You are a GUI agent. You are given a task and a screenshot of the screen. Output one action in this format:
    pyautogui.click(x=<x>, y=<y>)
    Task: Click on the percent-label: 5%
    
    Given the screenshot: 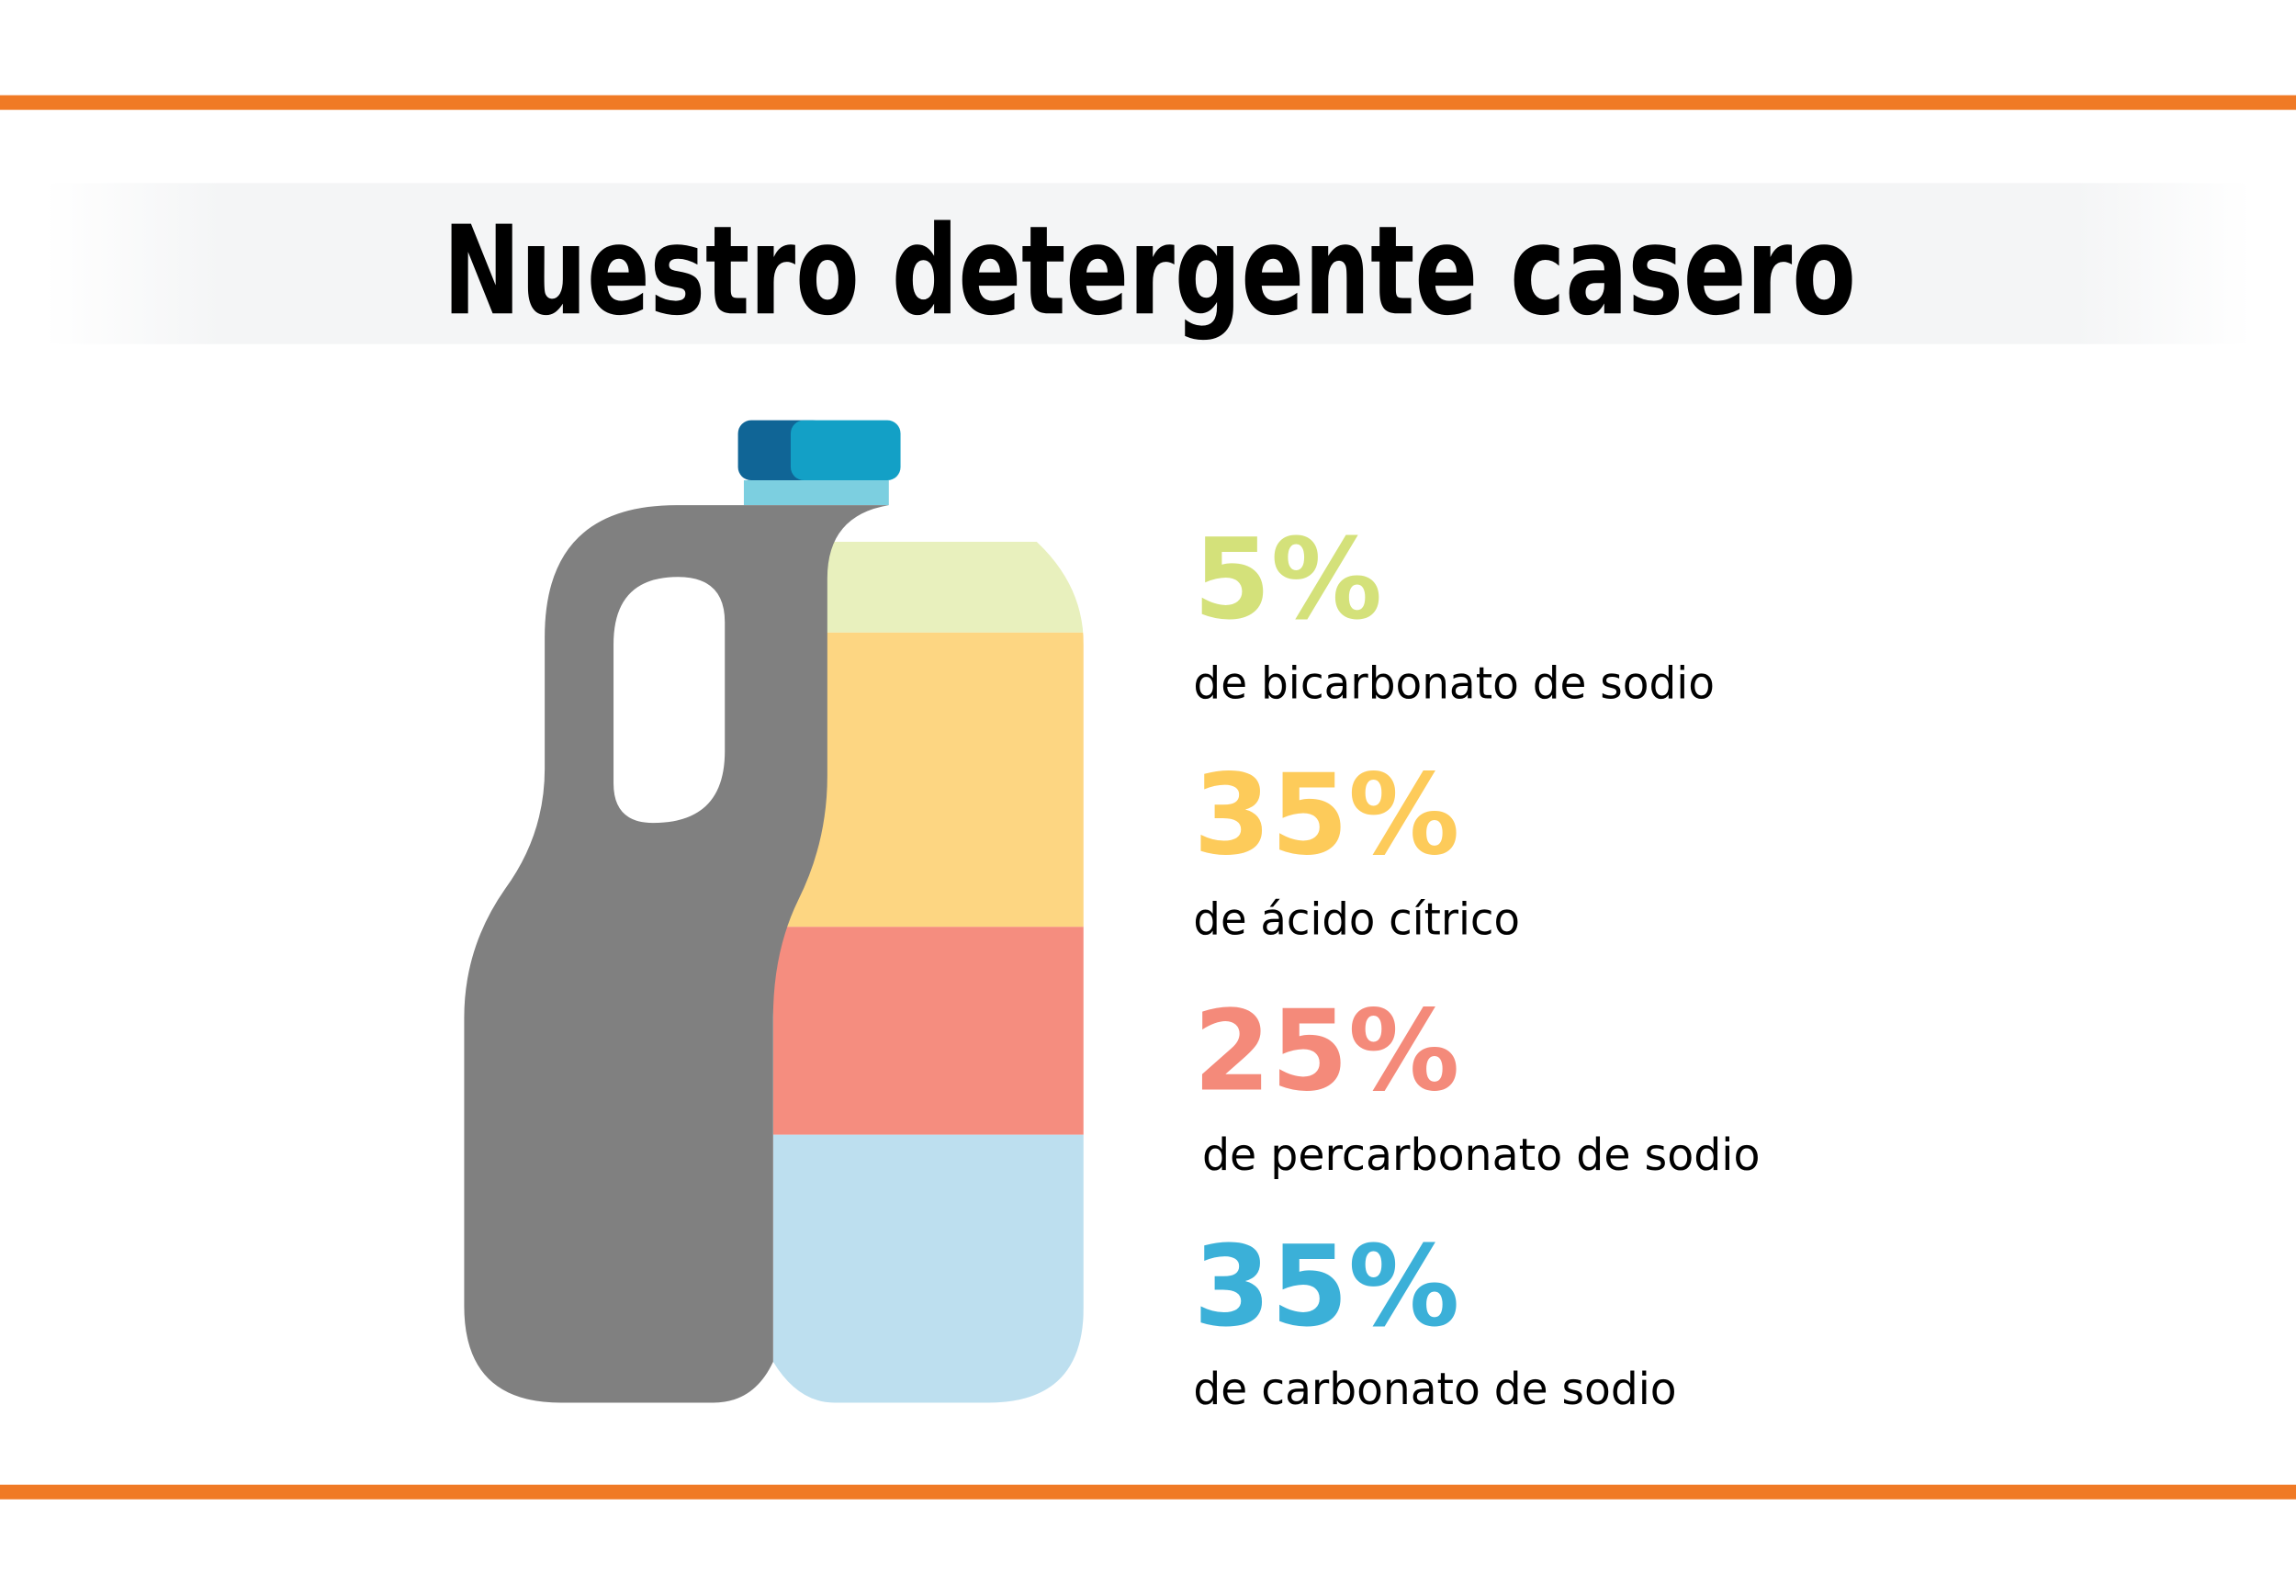 What is the action you would take?
    pyautogui.click(x=1287, y=580)
    